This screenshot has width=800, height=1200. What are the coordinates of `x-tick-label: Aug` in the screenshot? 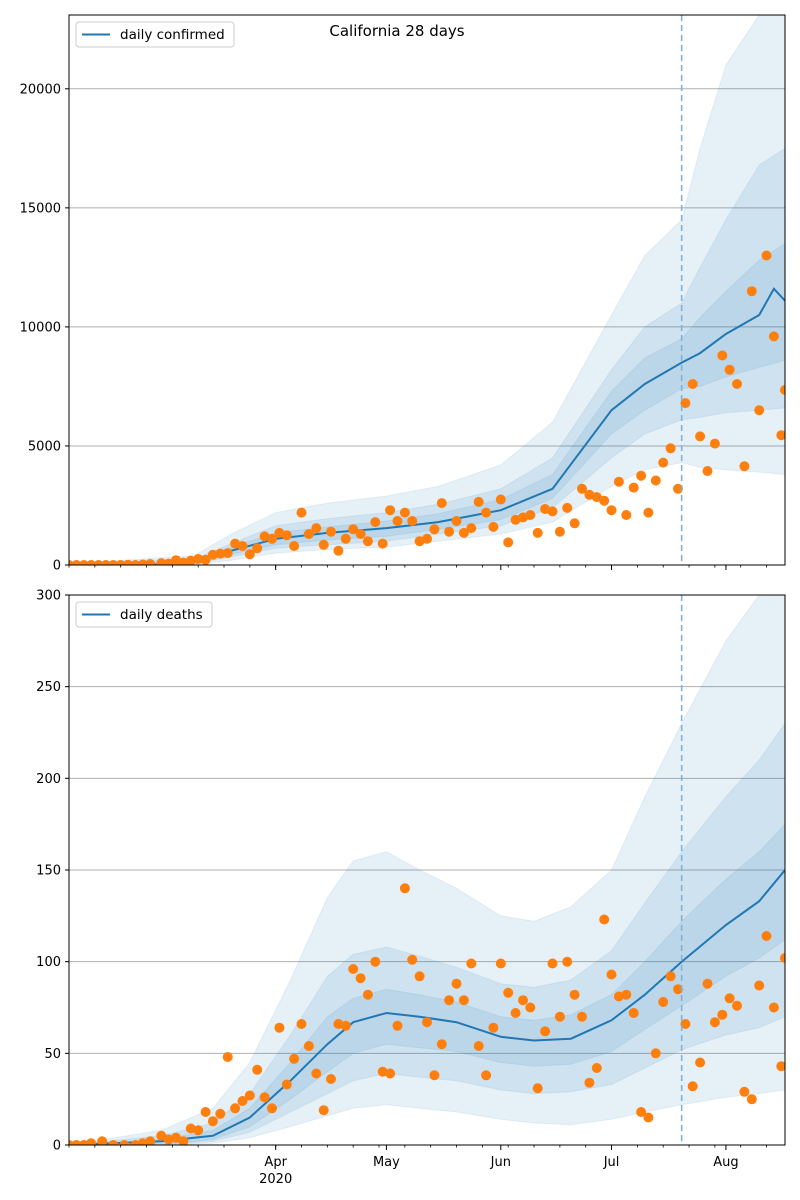 It's located at (725, 1162).